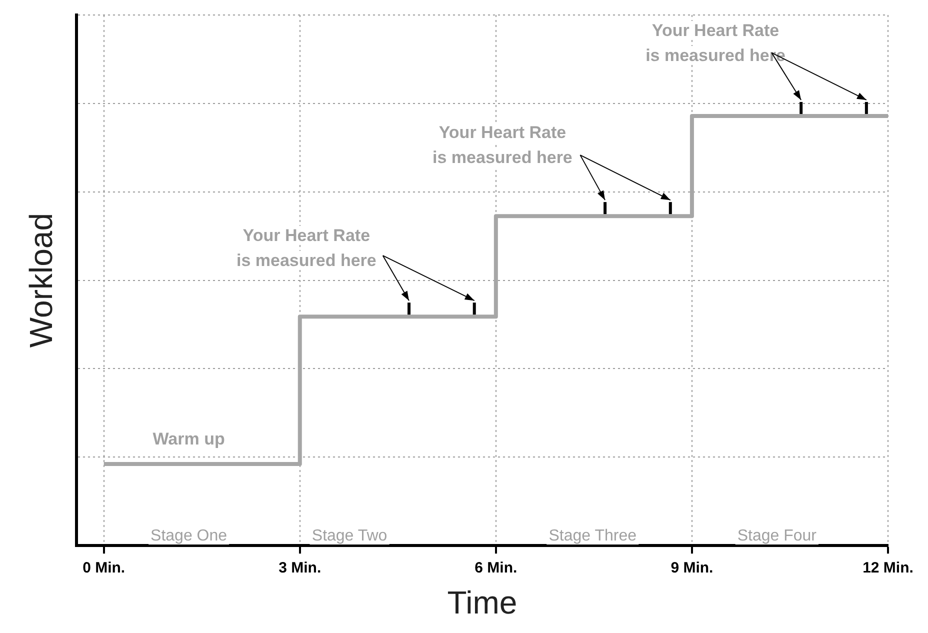  Describe the element at coordinates (496, 568) in the screenshot. I see `x-tick-label: 6 Min.` at that location.